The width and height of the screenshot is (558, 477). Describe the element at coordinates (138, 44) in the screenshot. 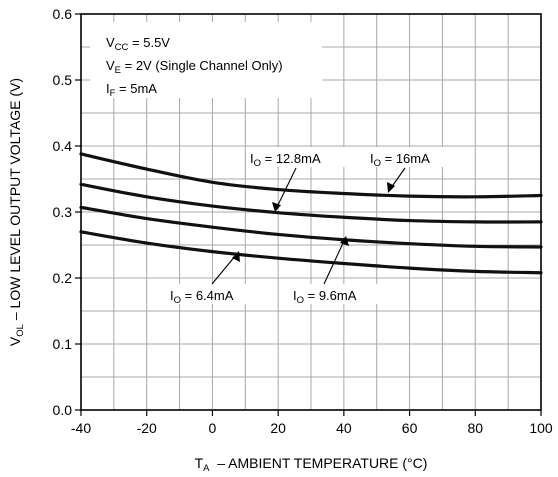

I see `condition-vcc: VCC = 5.5V` at that location.